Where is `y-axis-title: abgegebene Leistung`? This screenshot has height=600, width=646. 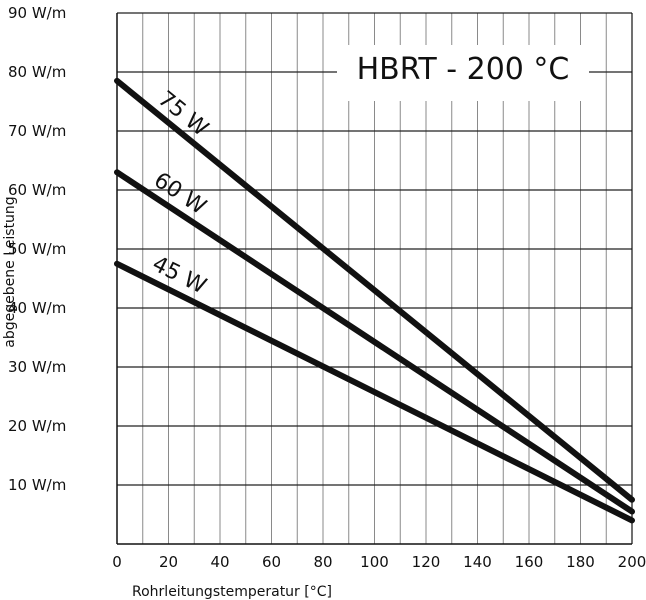
y-axis-title: abgegebene Leistung is located at coordinates (10, 271).